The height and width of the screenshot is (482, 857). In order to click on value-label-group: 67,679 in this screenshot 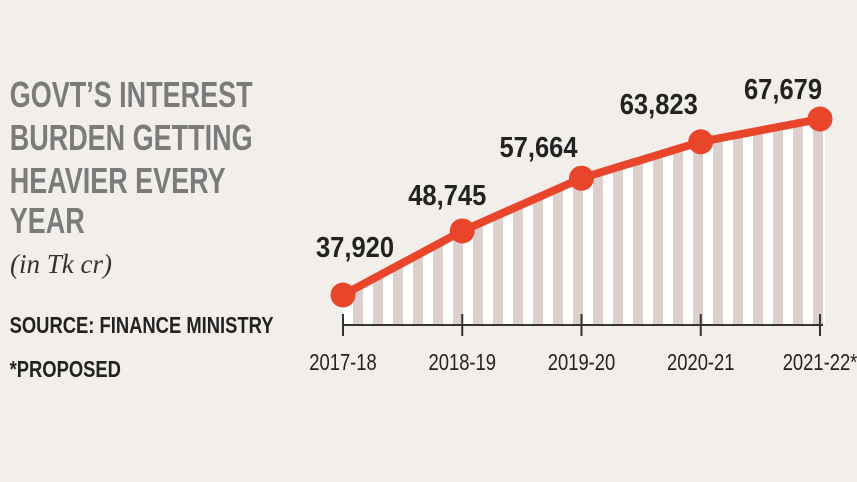, I will do `click(783, 88)`.